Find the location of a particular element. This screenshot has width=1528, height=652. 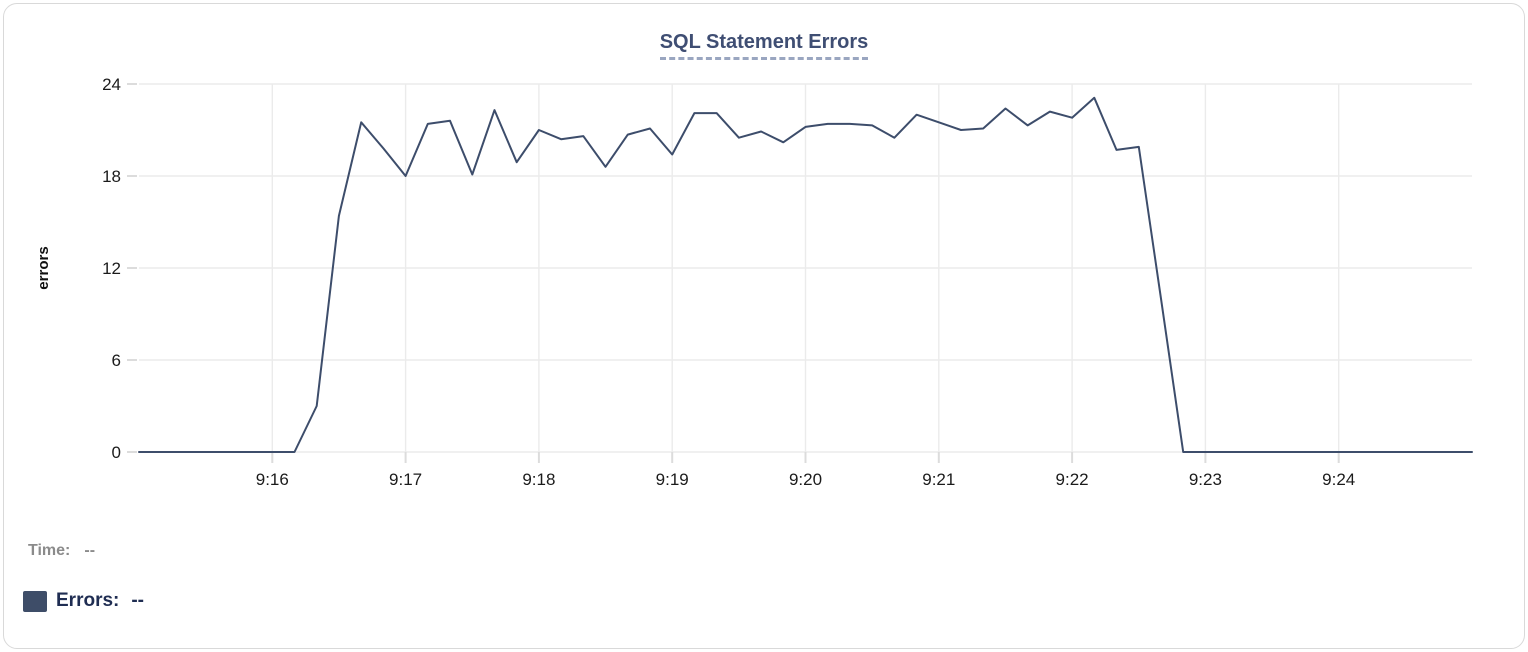

y-tick-label: 24 is located at coordinates (111, 84).